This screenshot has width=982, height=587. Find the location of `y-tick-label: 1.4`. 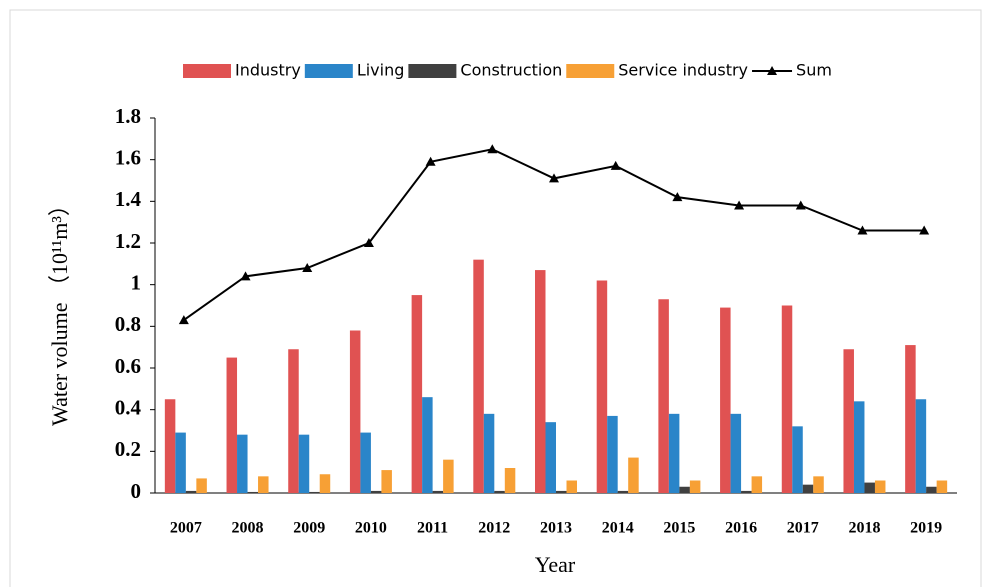

y-tick-label: 1.4 is located at coordinates (128, 199).